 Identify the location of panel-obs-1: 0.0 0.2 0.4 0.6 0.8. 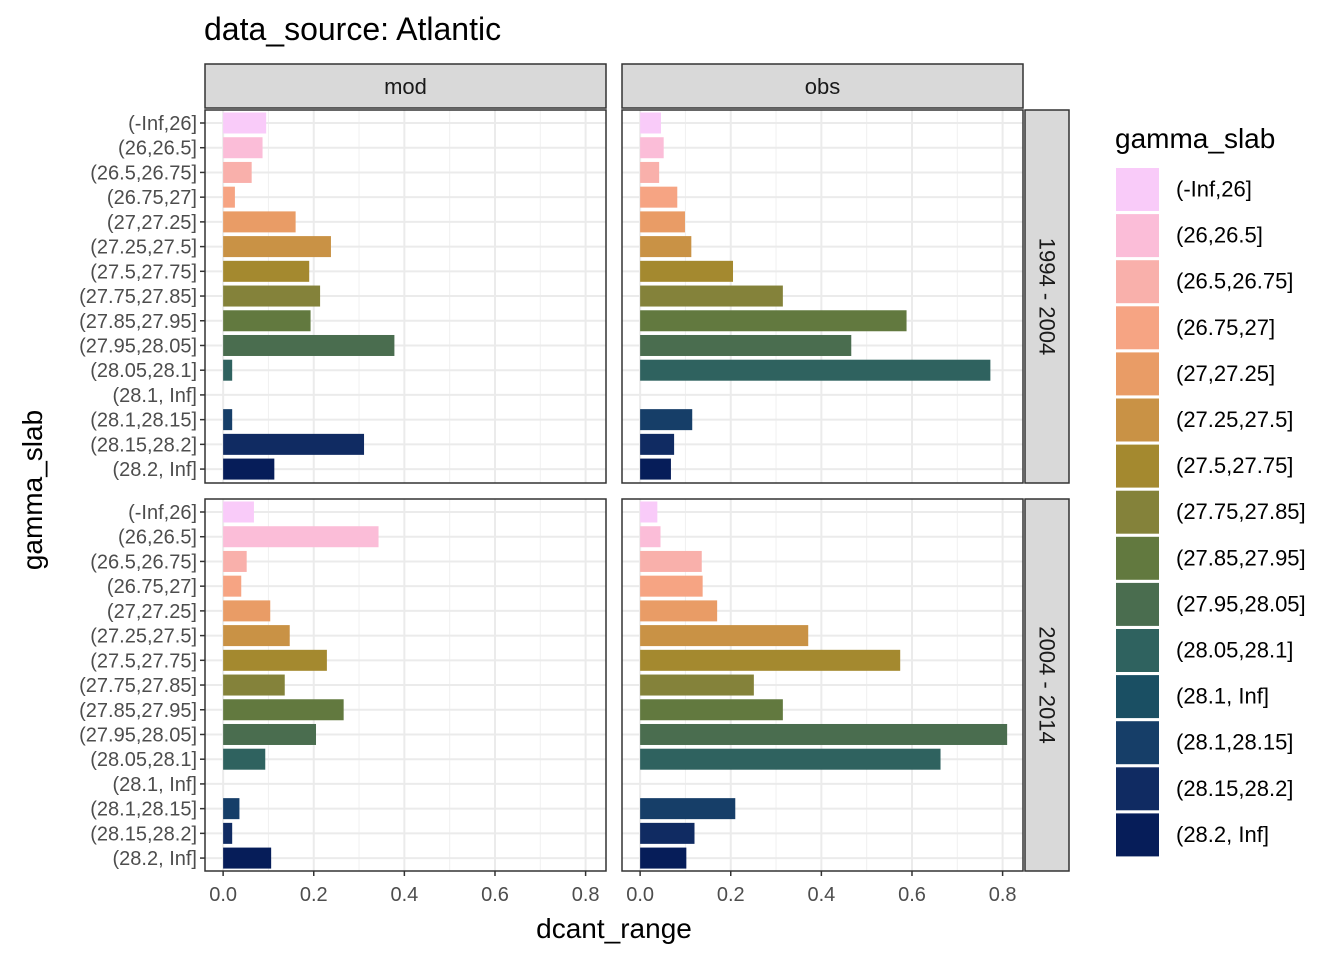
(822, 702).